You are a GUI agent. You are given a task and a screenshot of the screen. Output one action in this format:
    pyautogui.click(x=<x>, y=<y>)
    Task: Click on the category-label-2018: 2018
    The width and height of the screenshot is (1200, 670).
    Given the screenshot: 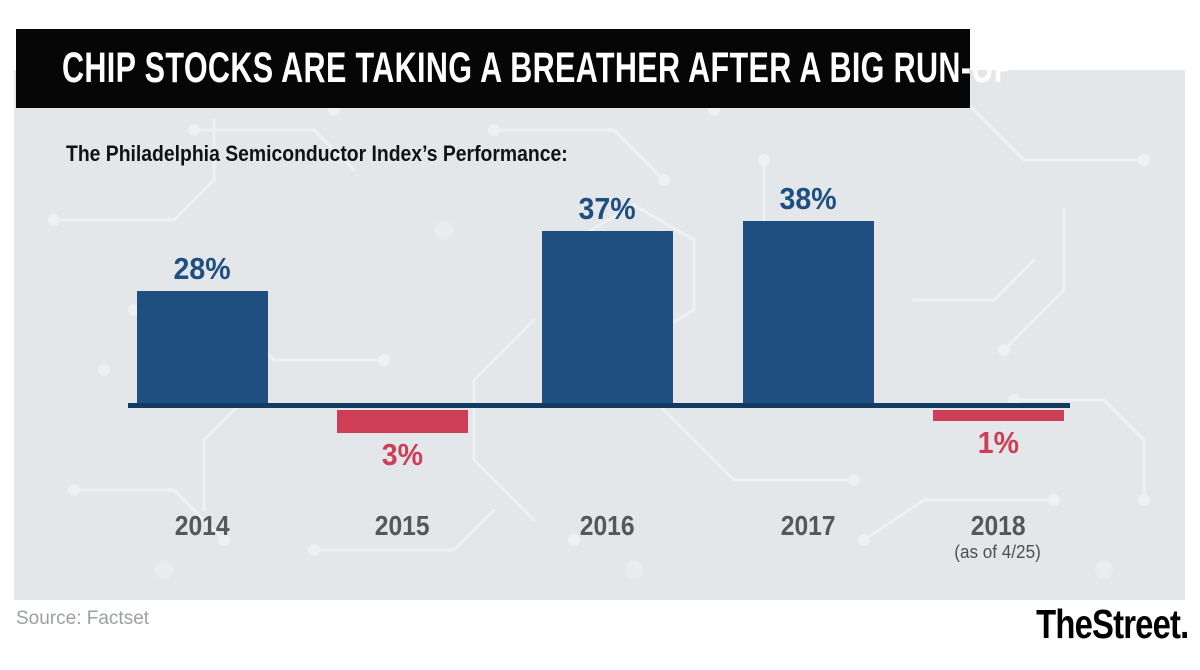 What is the action you would take?
    pyautogui.click(x=998, y=525)
    